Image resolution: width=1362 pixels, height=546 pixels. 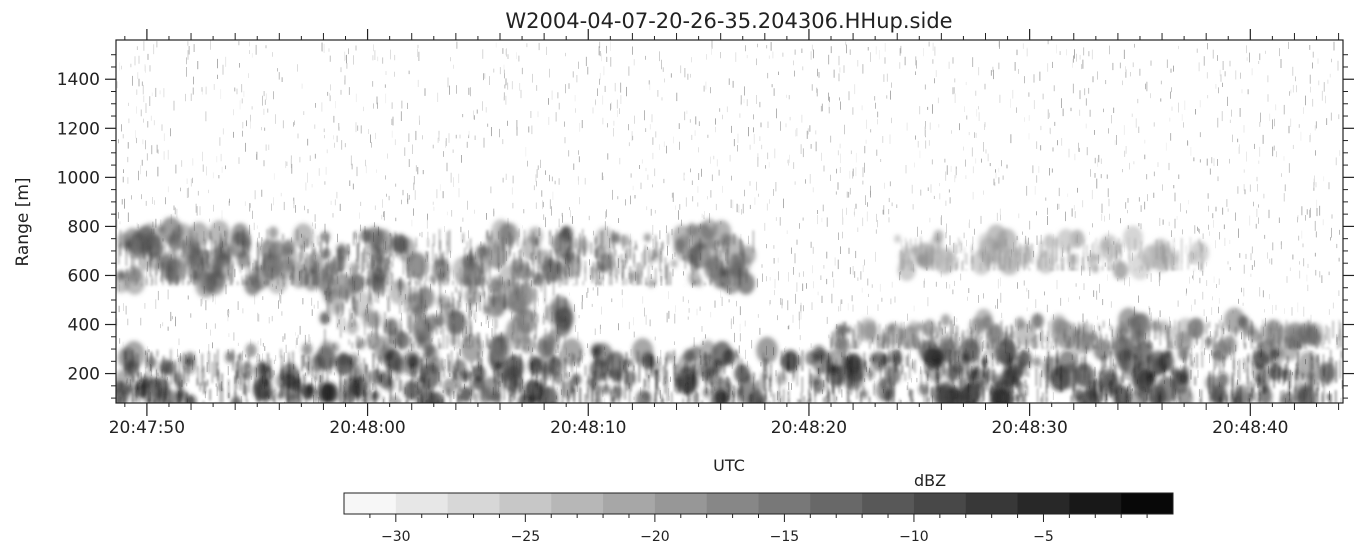 What do you see at coordinates (655, 537) in the screenshot?
I see `colorbar-tick-label: −20` at bounding box center [655, 537].